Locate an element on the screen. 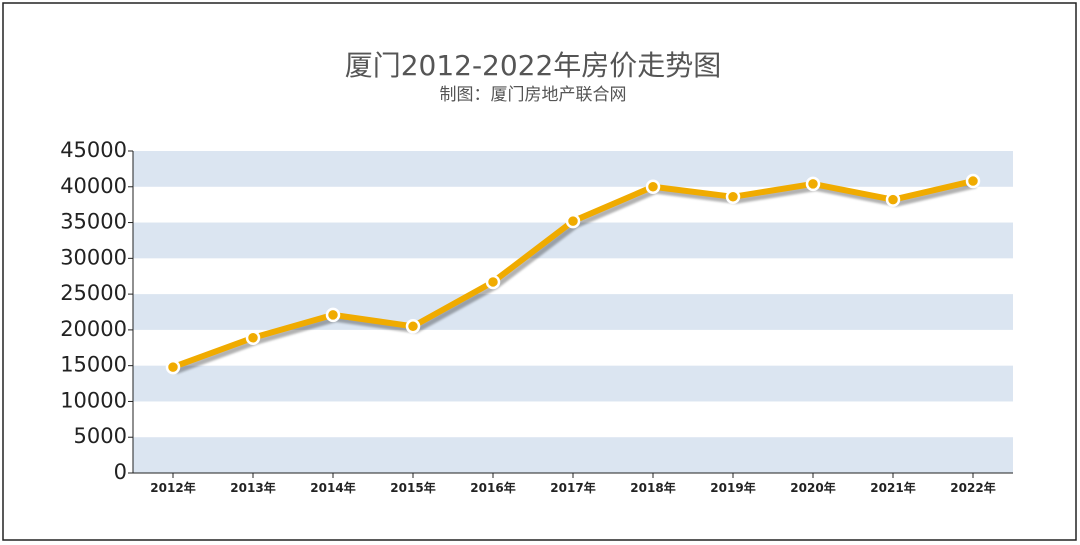 The width and height of the screenshot is (1080, 545). x-tick-label: 2018年 is located at coordinates (652, 487).